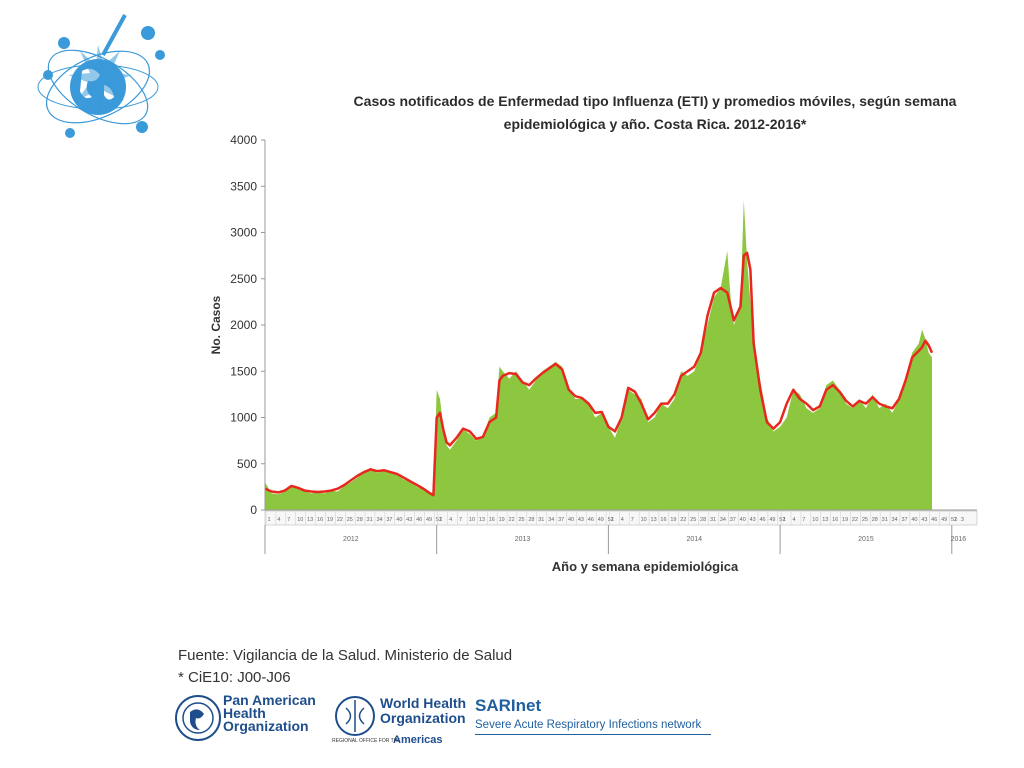  What do you see at coordinates (959, 539) in the screenshot?
I see `x-year-label: 2016` at bounding box center [959, 539].